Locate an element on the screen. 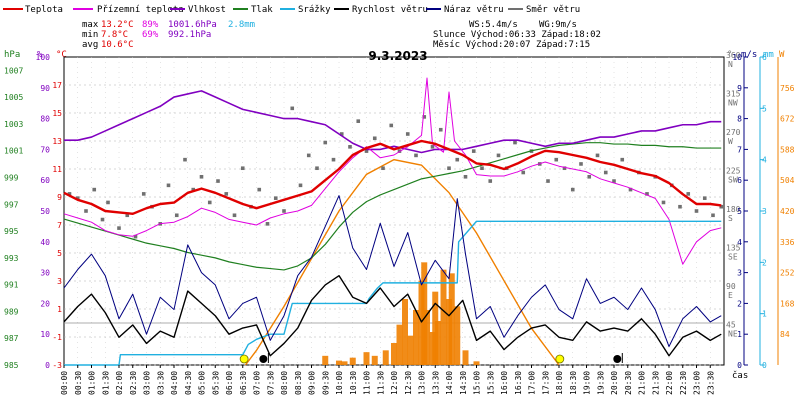  tick-label-x: 16:30 is located at coordinates (518, 383).